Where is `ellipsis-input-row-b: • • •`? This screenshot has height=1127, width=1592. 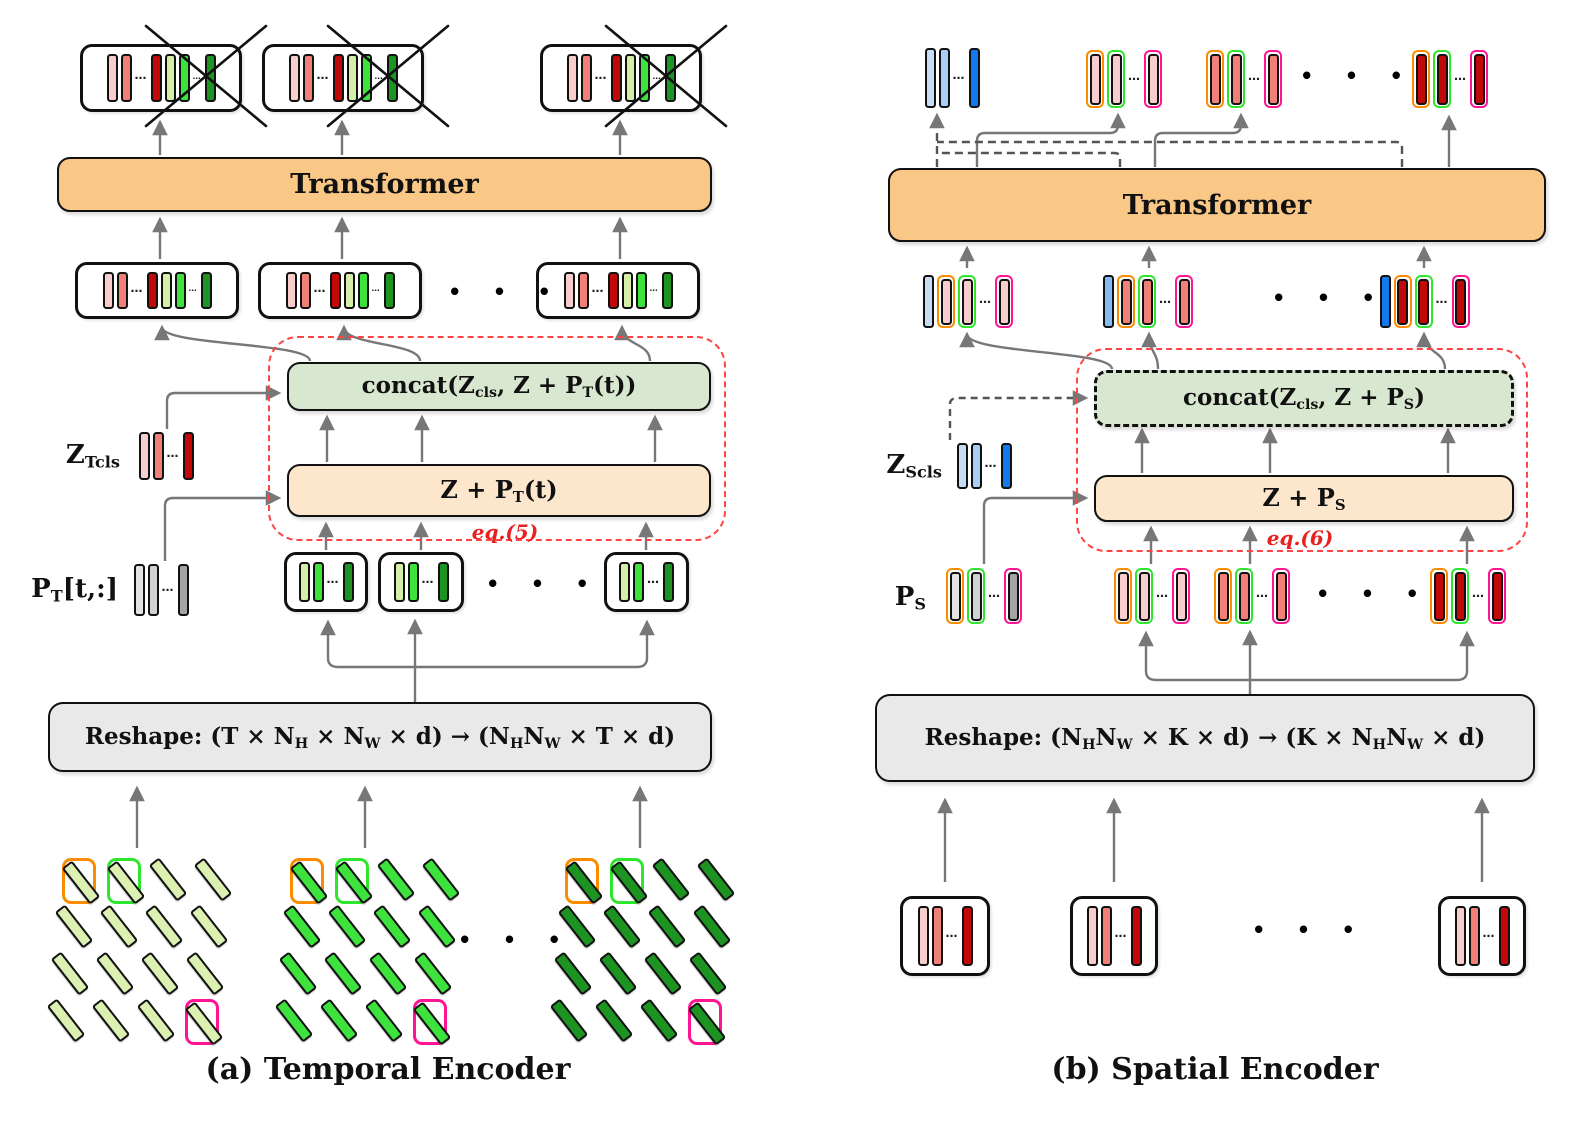 ellipsis-input-row-b: • • • is located at coordinates (1329, 298).